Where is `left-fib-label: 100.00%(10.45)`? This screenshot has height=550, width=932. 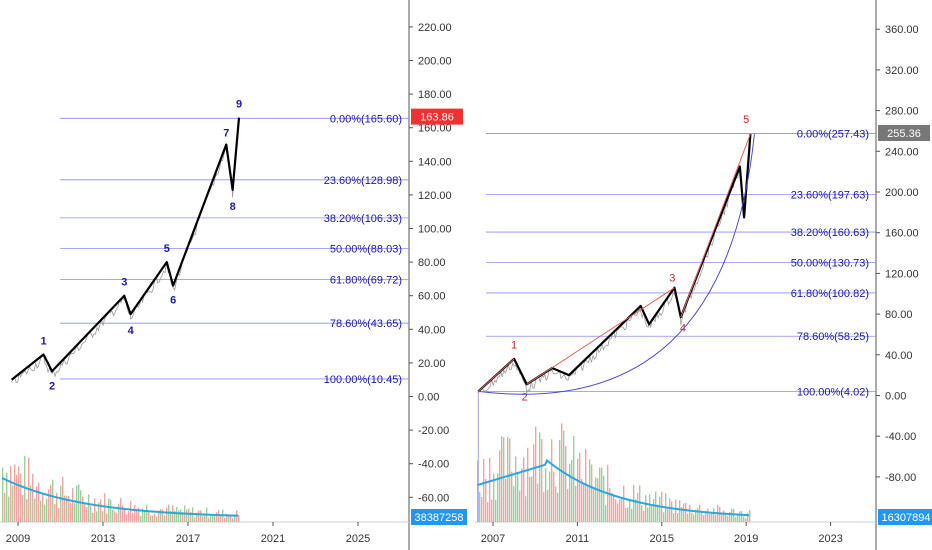 left-fib-label: 100.00%(10.45) is located at coordinates (363, 380).